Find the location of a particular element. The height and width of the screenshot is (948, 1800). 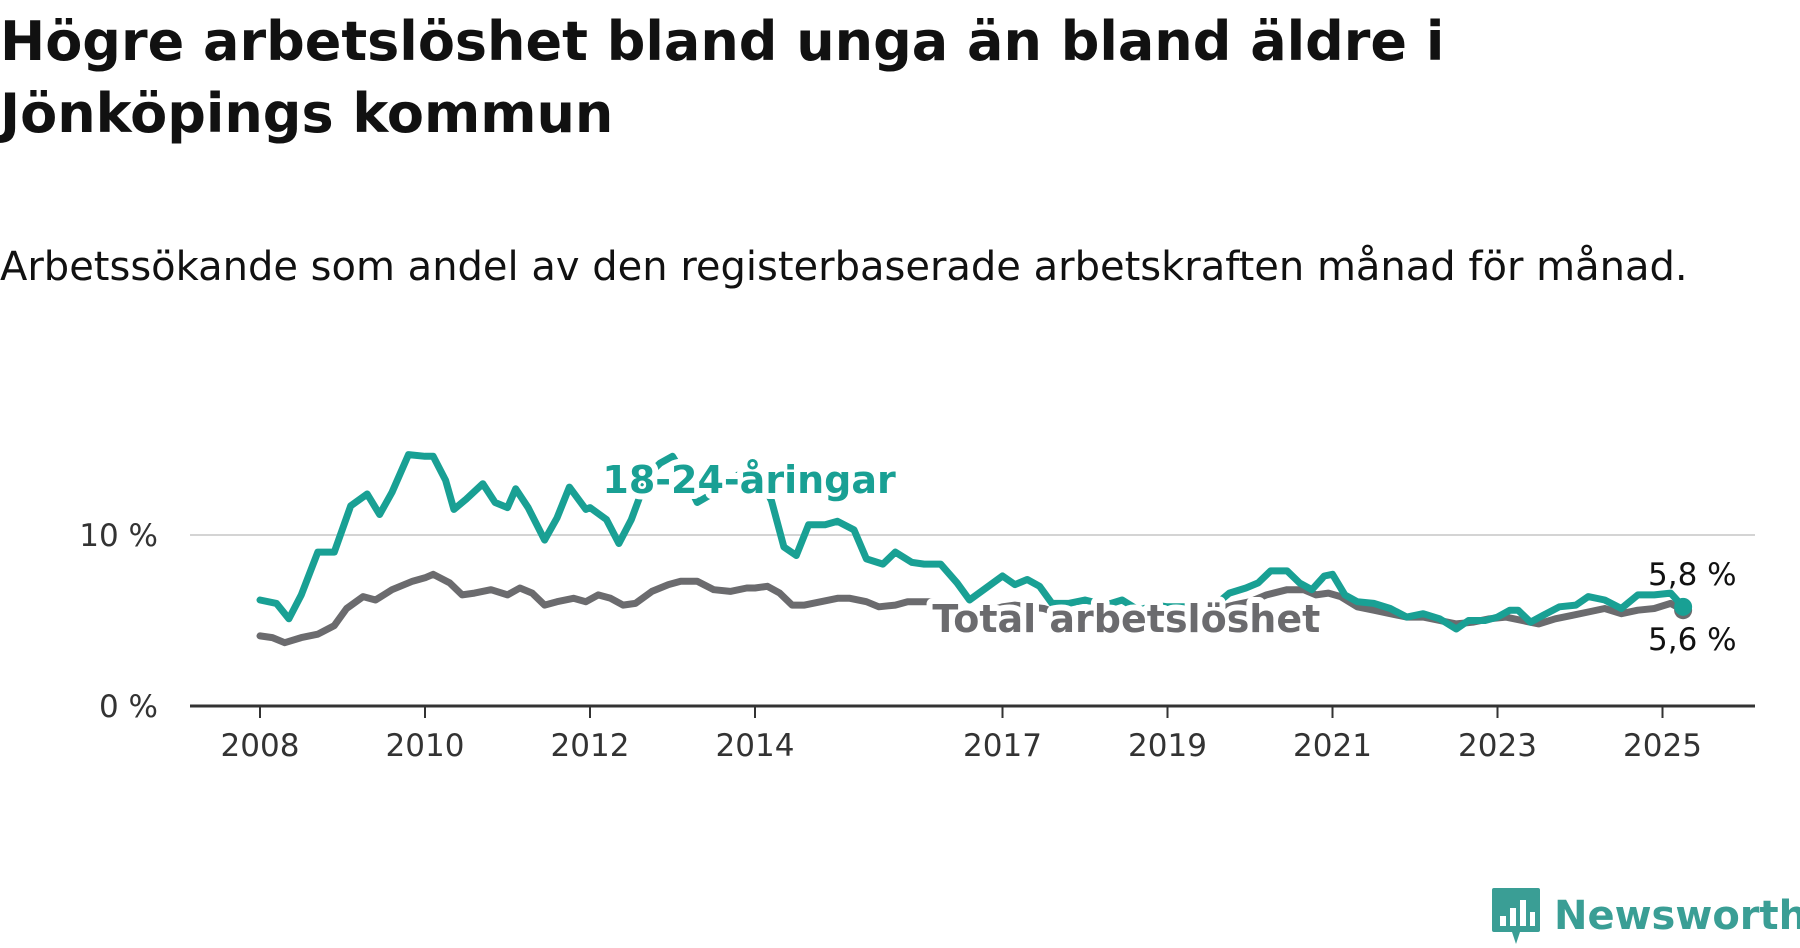

y-tick-label: 0 % is located at coordinates (128, 707).